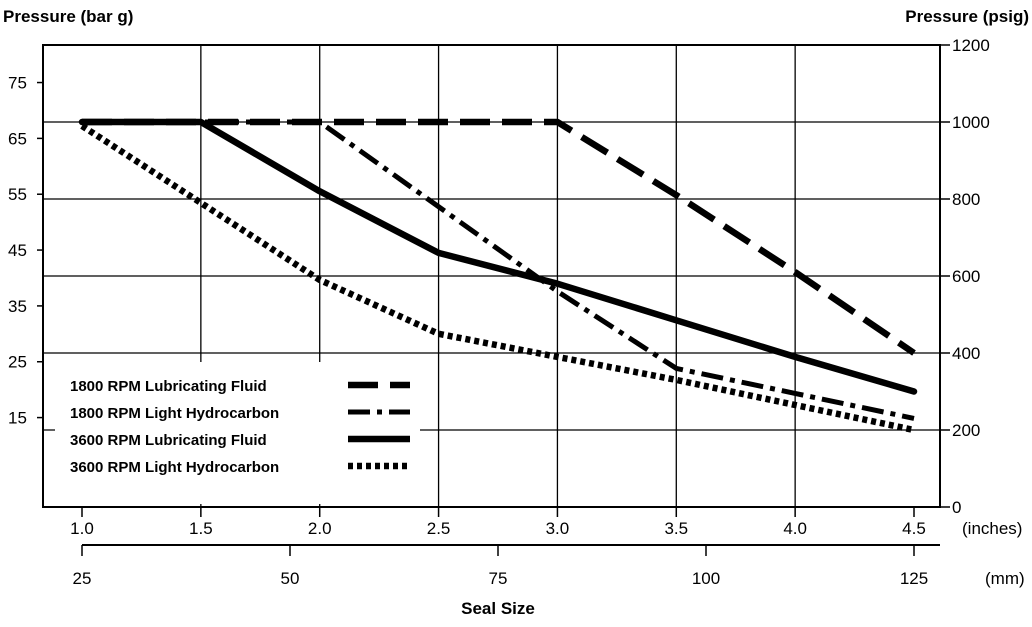 This screenshot has width=1032, height=627. What do you see at coordinates (201, 528) in the screenshot?
I see `x-inch-tick-label: 1.5` at bounding box center [201, 528].